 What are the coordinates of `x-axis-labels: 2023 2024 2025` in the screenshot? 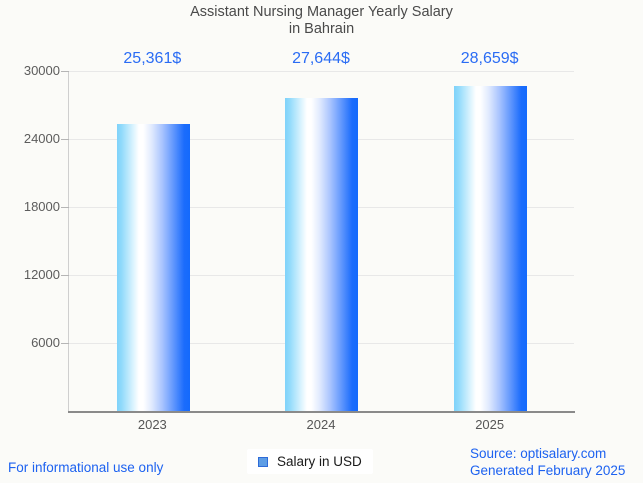 It's located at (321, 425).